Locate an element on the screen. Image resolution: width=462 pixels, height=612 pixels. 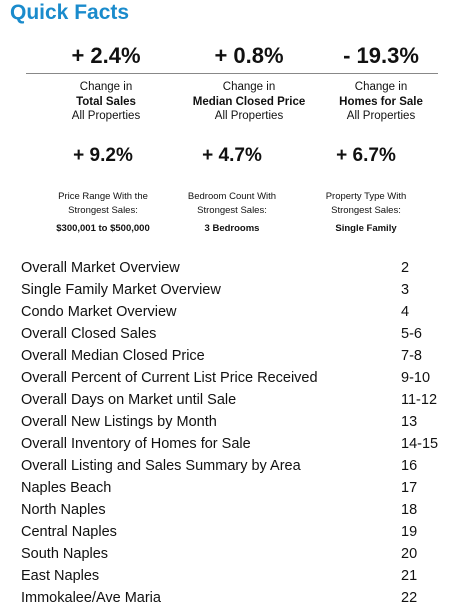
toc-page: 19 is located at coordinates (409, 532).